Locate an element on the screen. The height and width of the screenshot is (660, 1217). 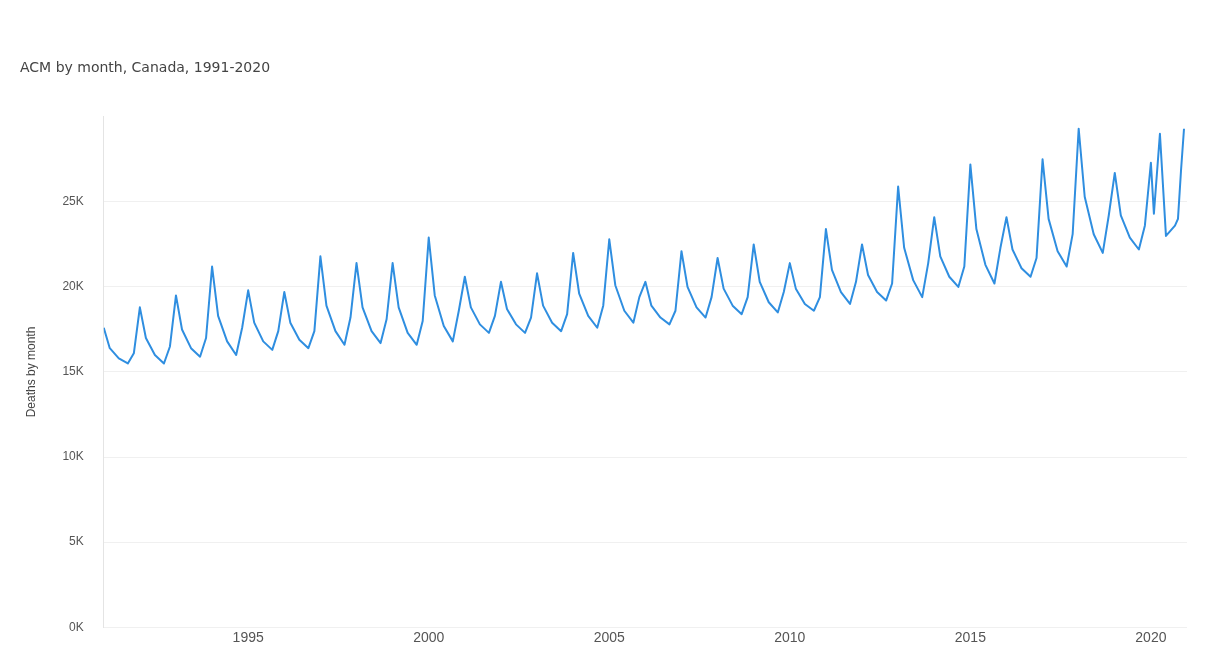
y-tick-label: 20K is located at coordinates (73, 286).